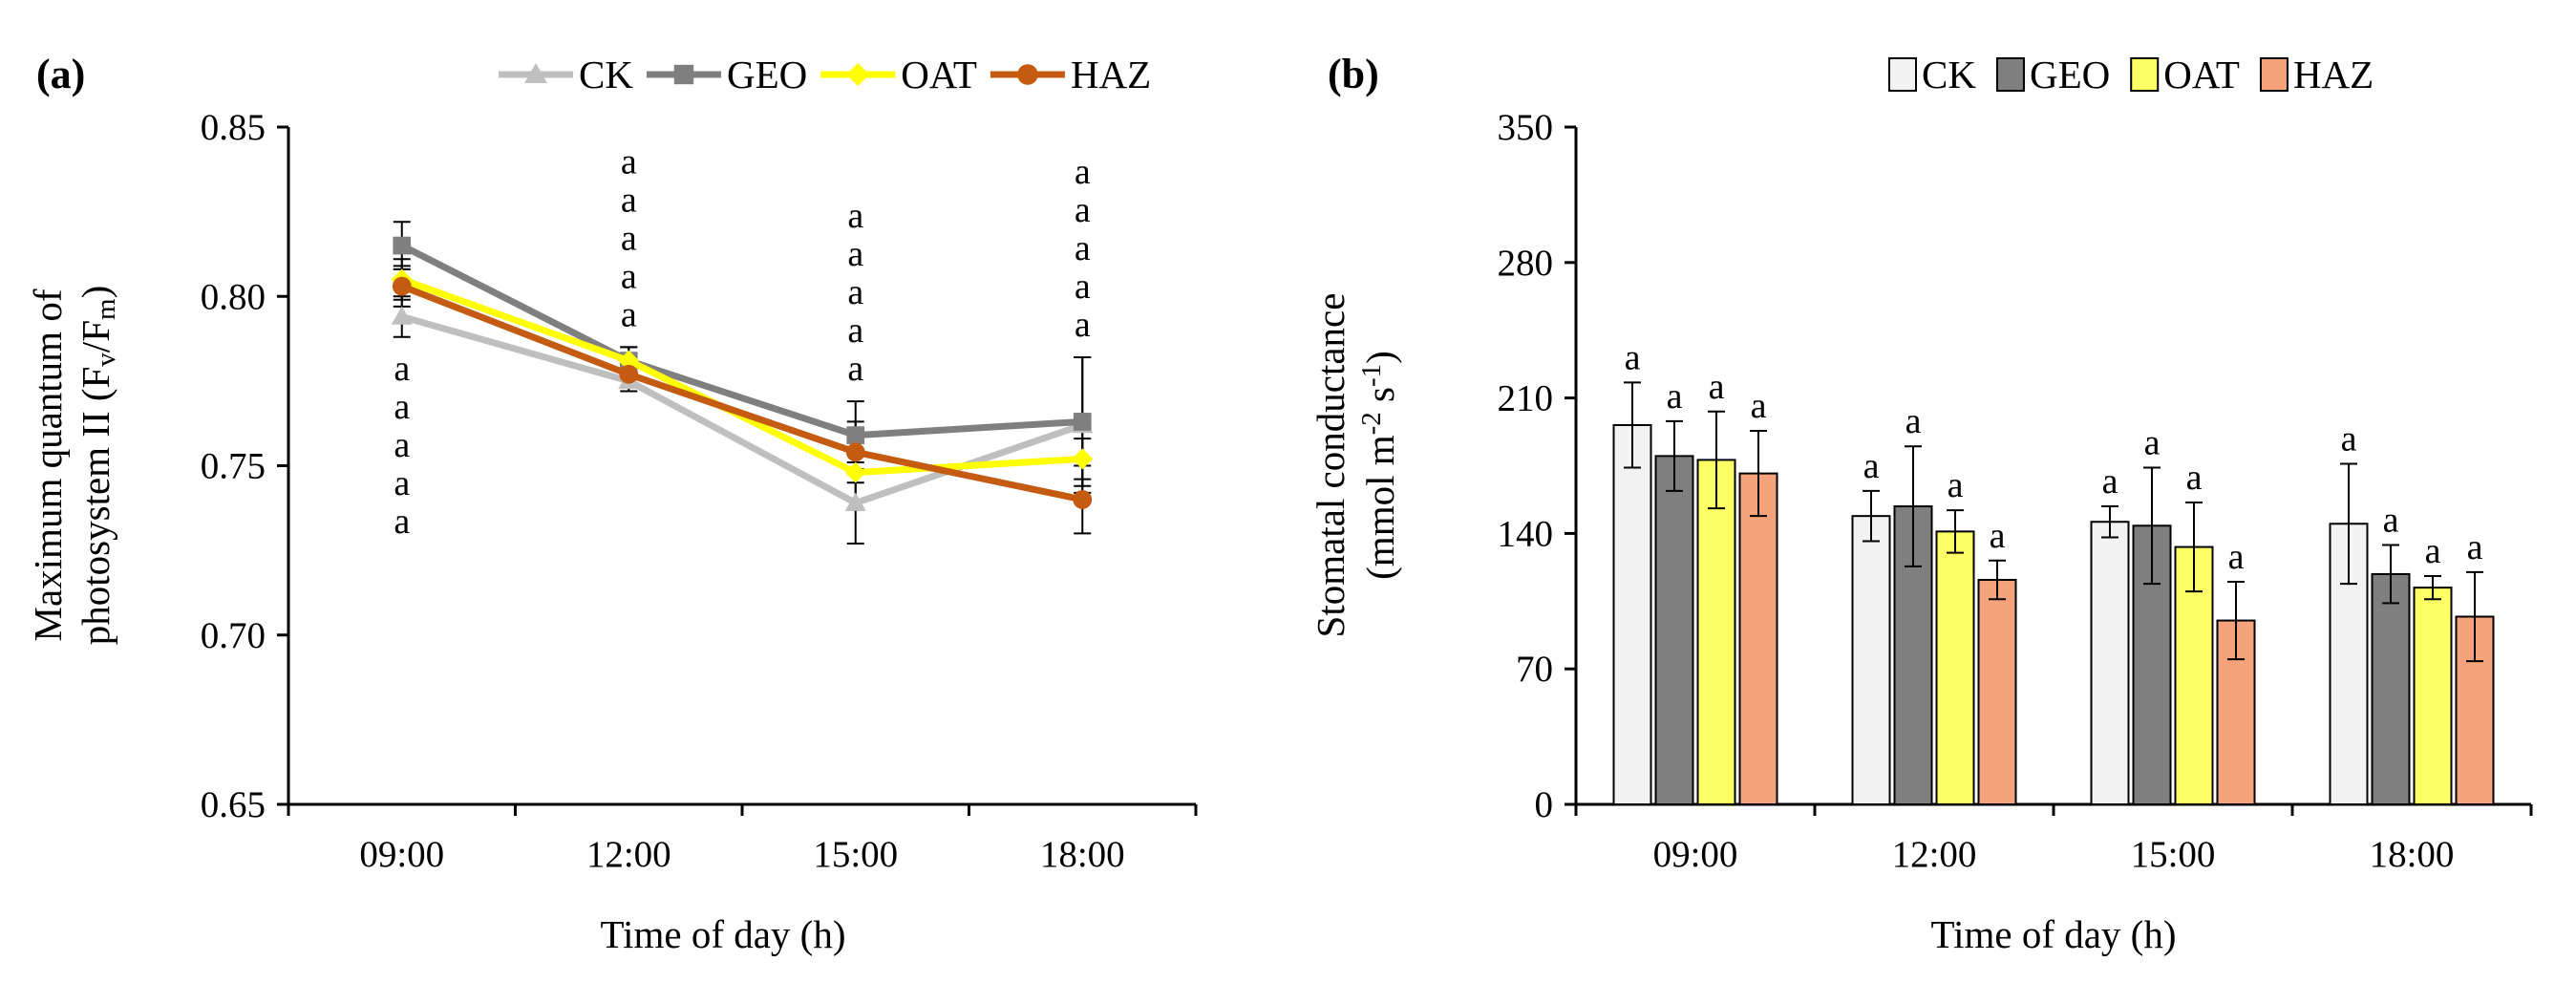  What do you see at coordinates (858, 74) in the screenshot?
I see `legend-marker-oat` at bounding box center [858, 74].